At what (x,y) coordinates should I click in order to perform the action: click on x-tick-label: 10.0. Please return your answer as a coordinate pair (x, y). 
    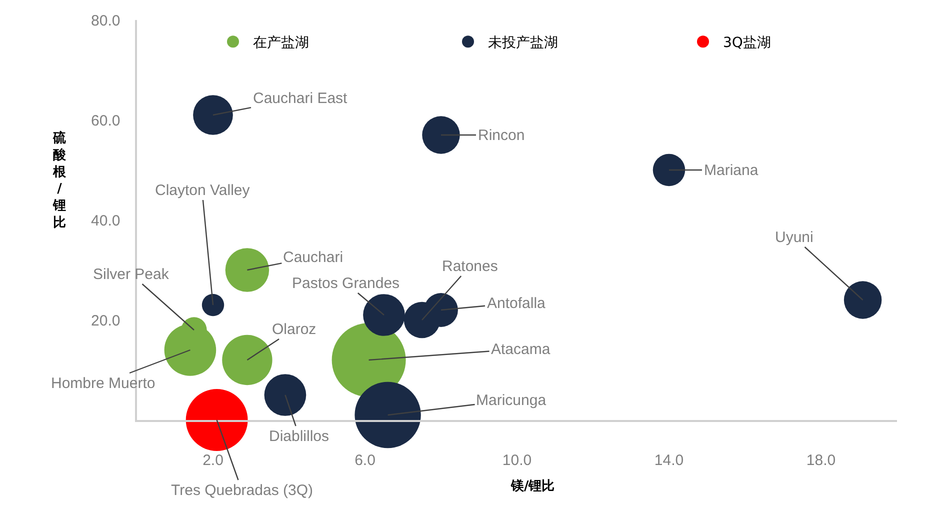
    Looking at the image, I should click on (517, 460).